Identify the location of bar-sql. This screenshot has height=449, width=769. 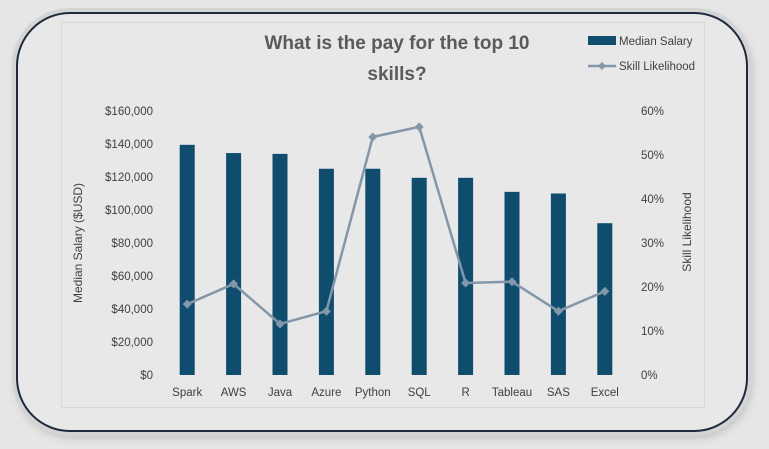
(419, 276).